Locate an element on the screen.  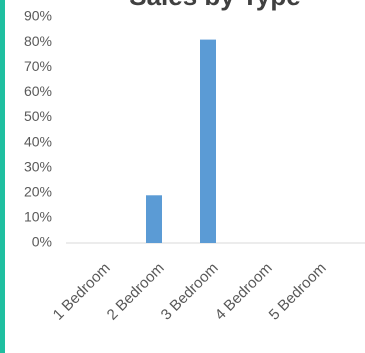
chart-title: Sales by Type is located at coordinates (215, 5).